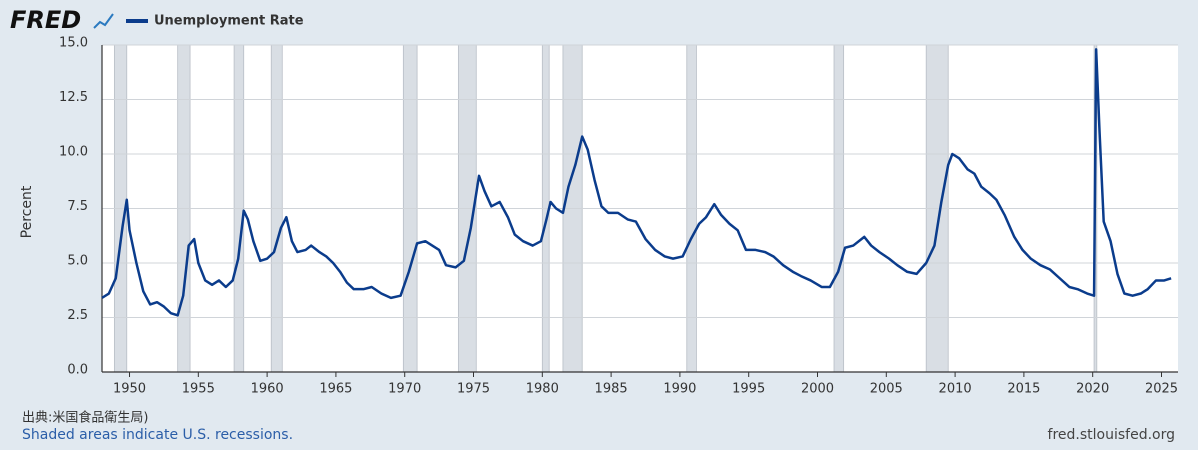 The width and height of the screenshot is (1198, 450). Describe the element at coordinates (817, 389) in the screenshot. I see `x-tick-label: 2000` at that location.